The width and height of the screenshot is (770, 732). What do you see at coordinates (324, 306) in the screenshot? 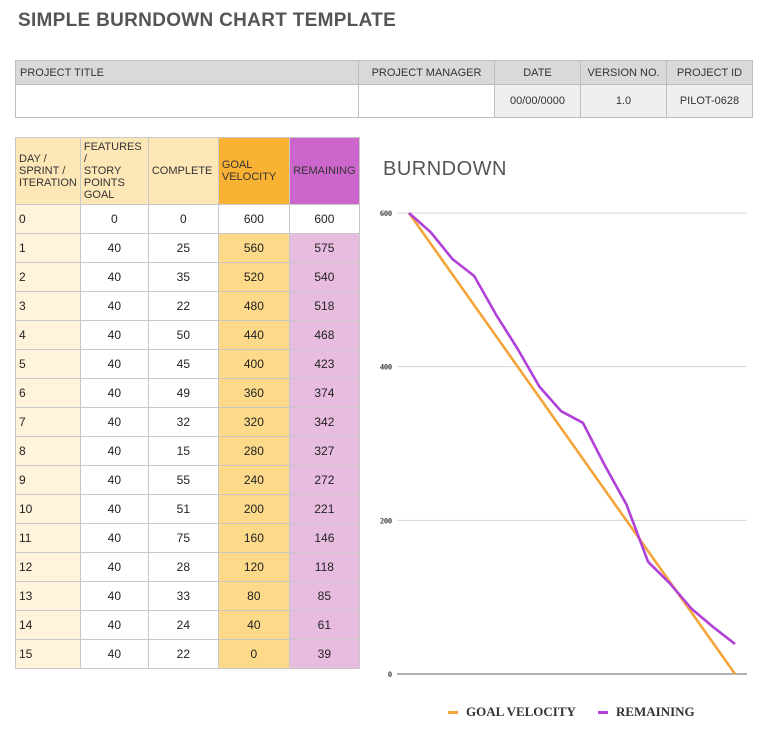
I see `remaining-cell: 518` at bounding box center [324, 306].